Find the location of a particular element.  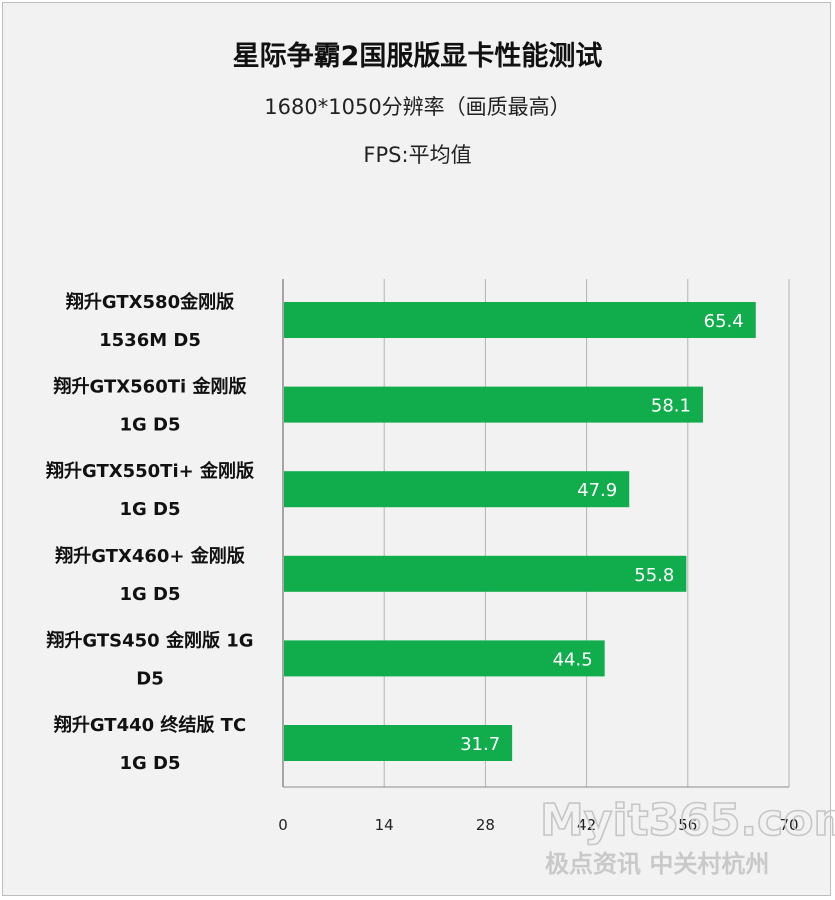

watermark: Myit365.com 极点资讯 中关村杭州 is located at coordinates (687, 836).